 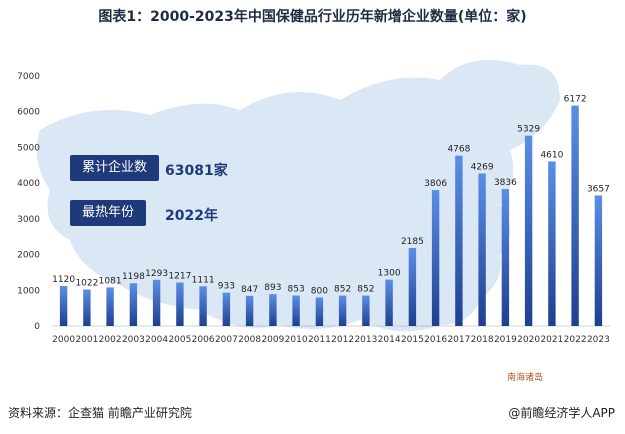 What do you see at coordinates (28, 220) in the screenshot?
I see `y-tick-label: 3000` at bounding box center [28, 220].